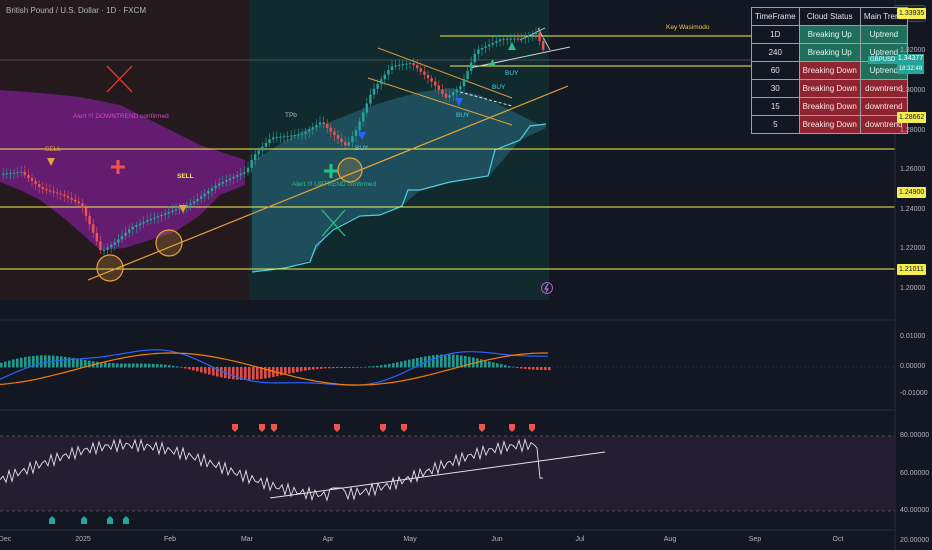  What do you see at coordinates (328, 539) in the screenshot?
I see `time-axis-label: Apr` at bounding box center [328, 539].